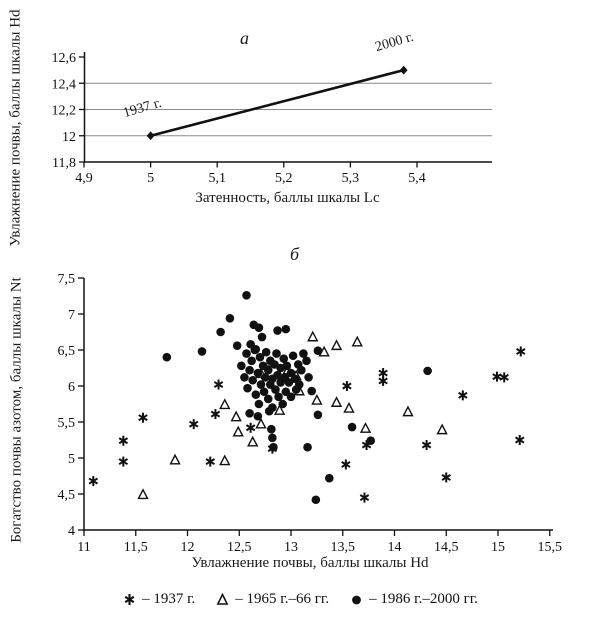  Describe the element at coordinates (67, 495) in the screenshot. I see `y-tick-label: 4,5` at that location.